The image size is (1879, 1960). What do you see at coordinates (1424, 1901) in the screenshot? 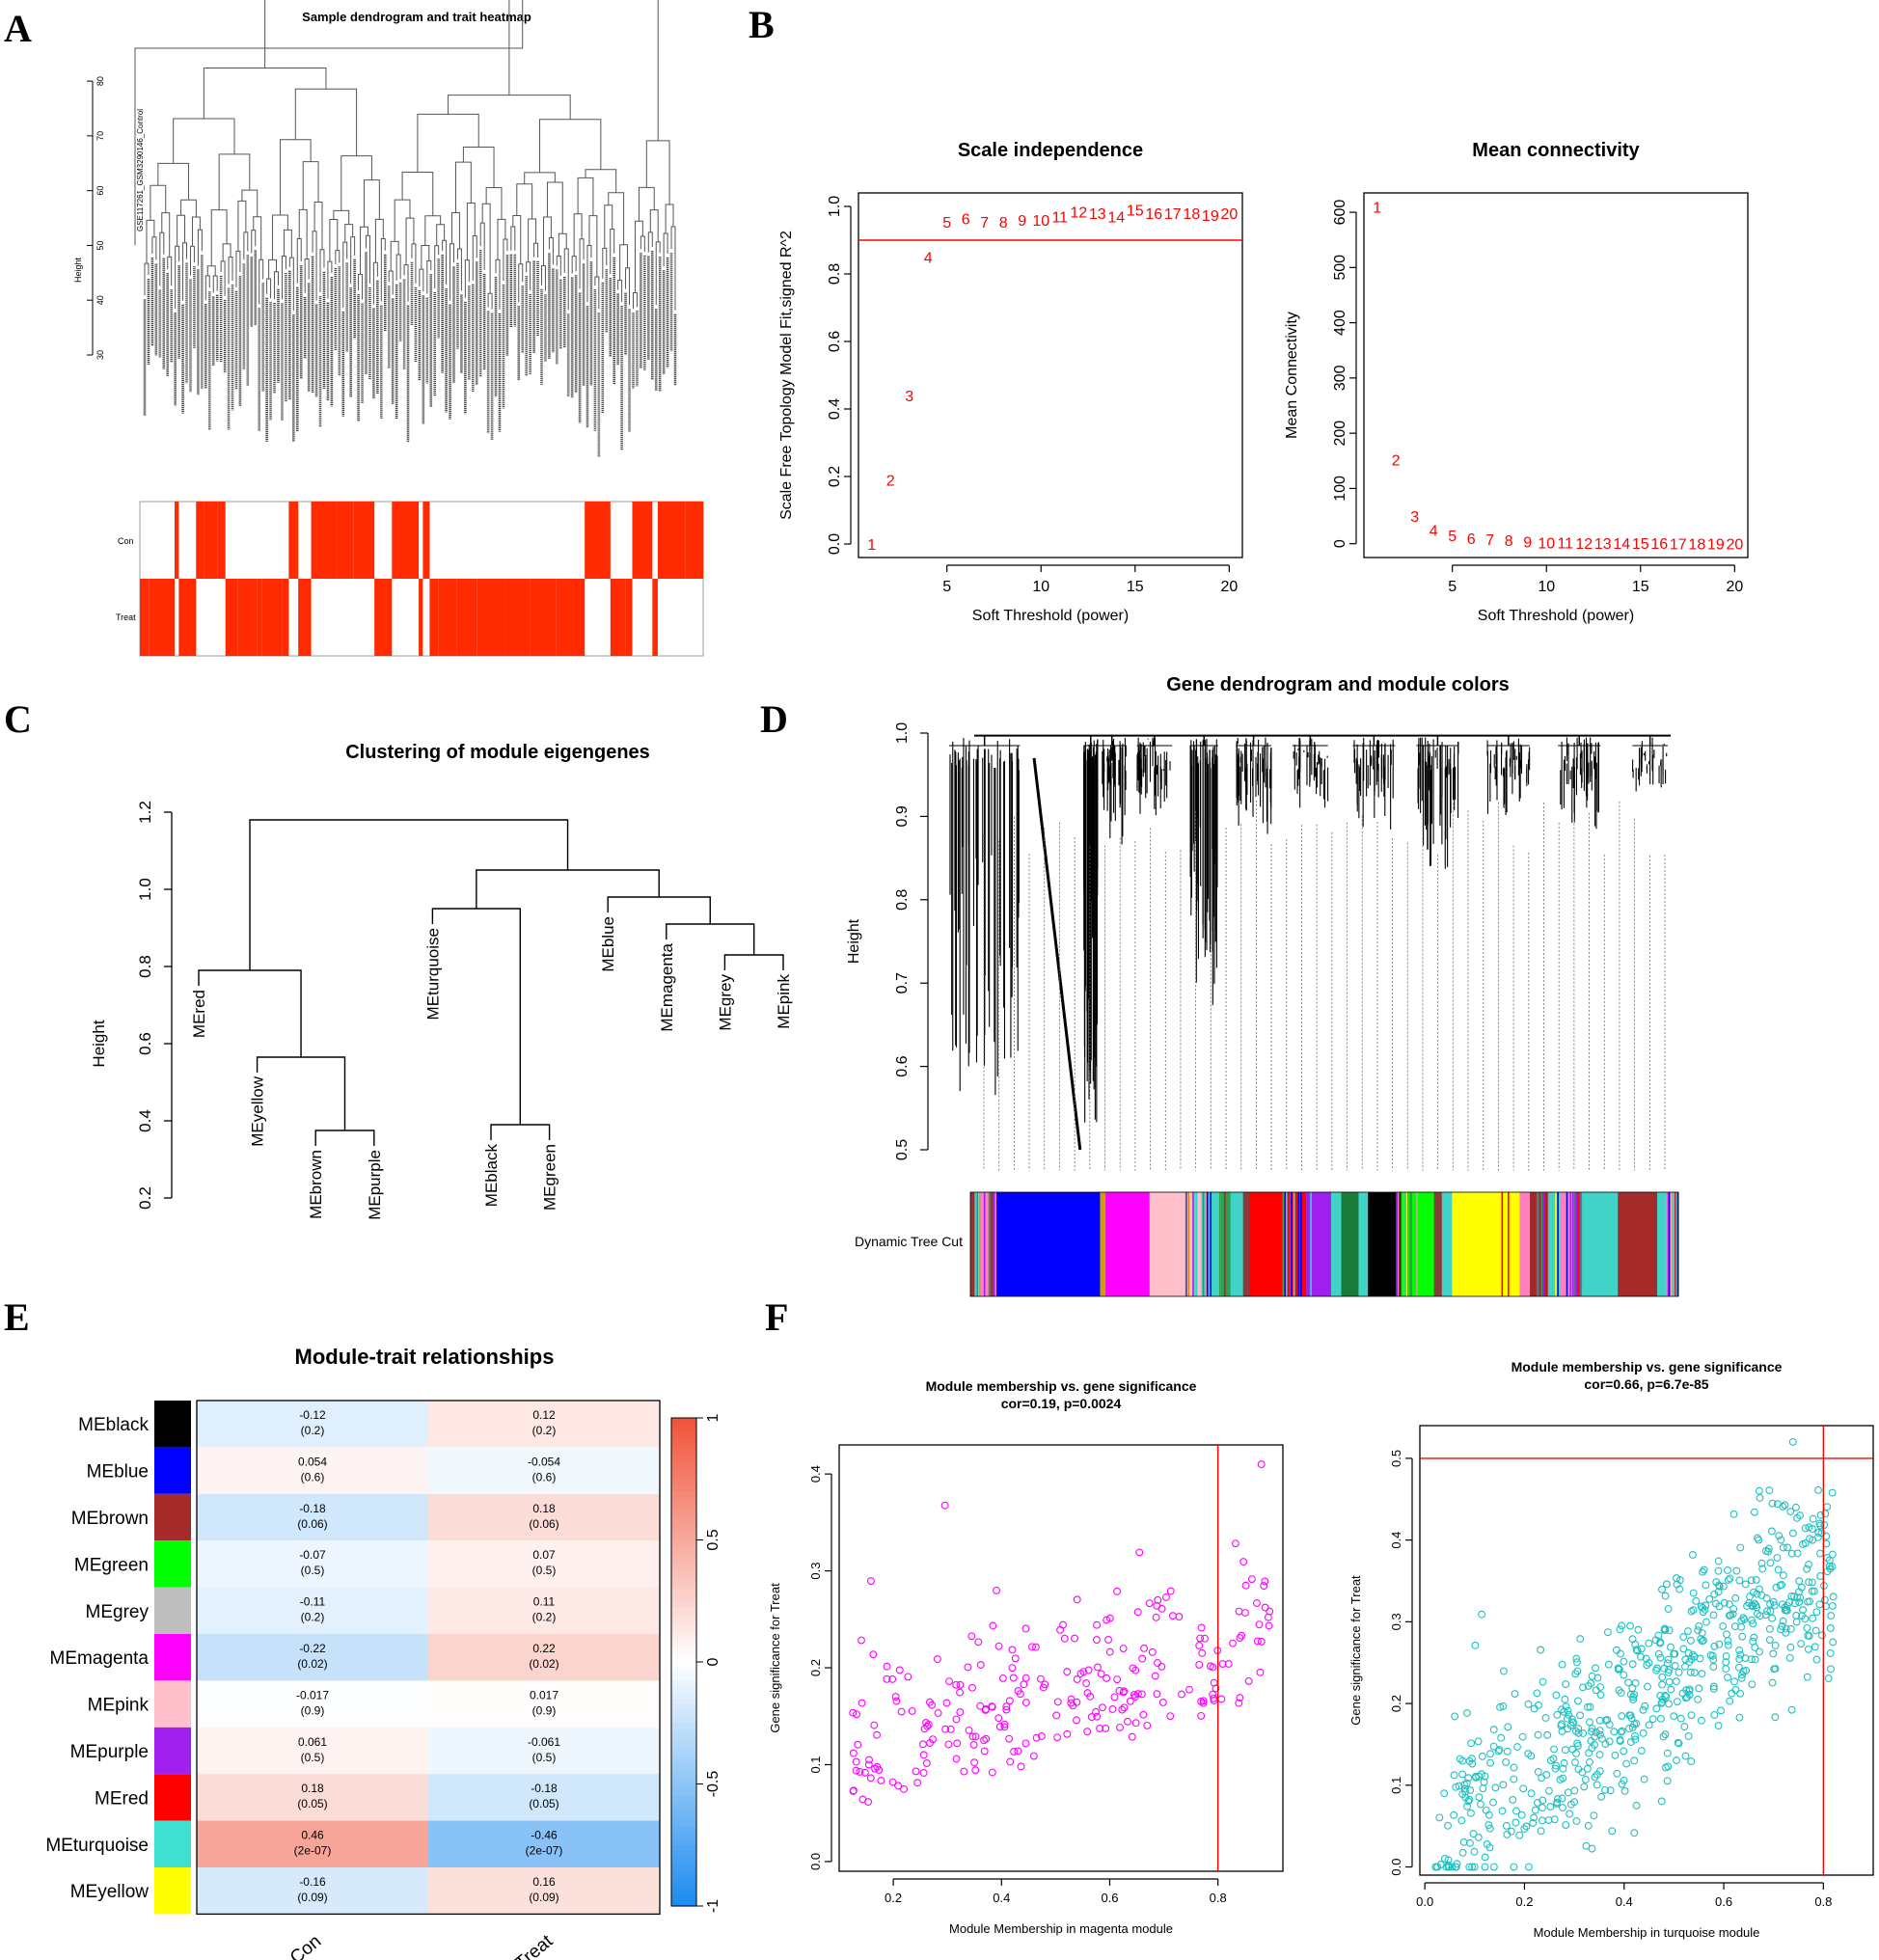
I see `x-tick-label: 0.0` at bounding box center [1424, 1901].